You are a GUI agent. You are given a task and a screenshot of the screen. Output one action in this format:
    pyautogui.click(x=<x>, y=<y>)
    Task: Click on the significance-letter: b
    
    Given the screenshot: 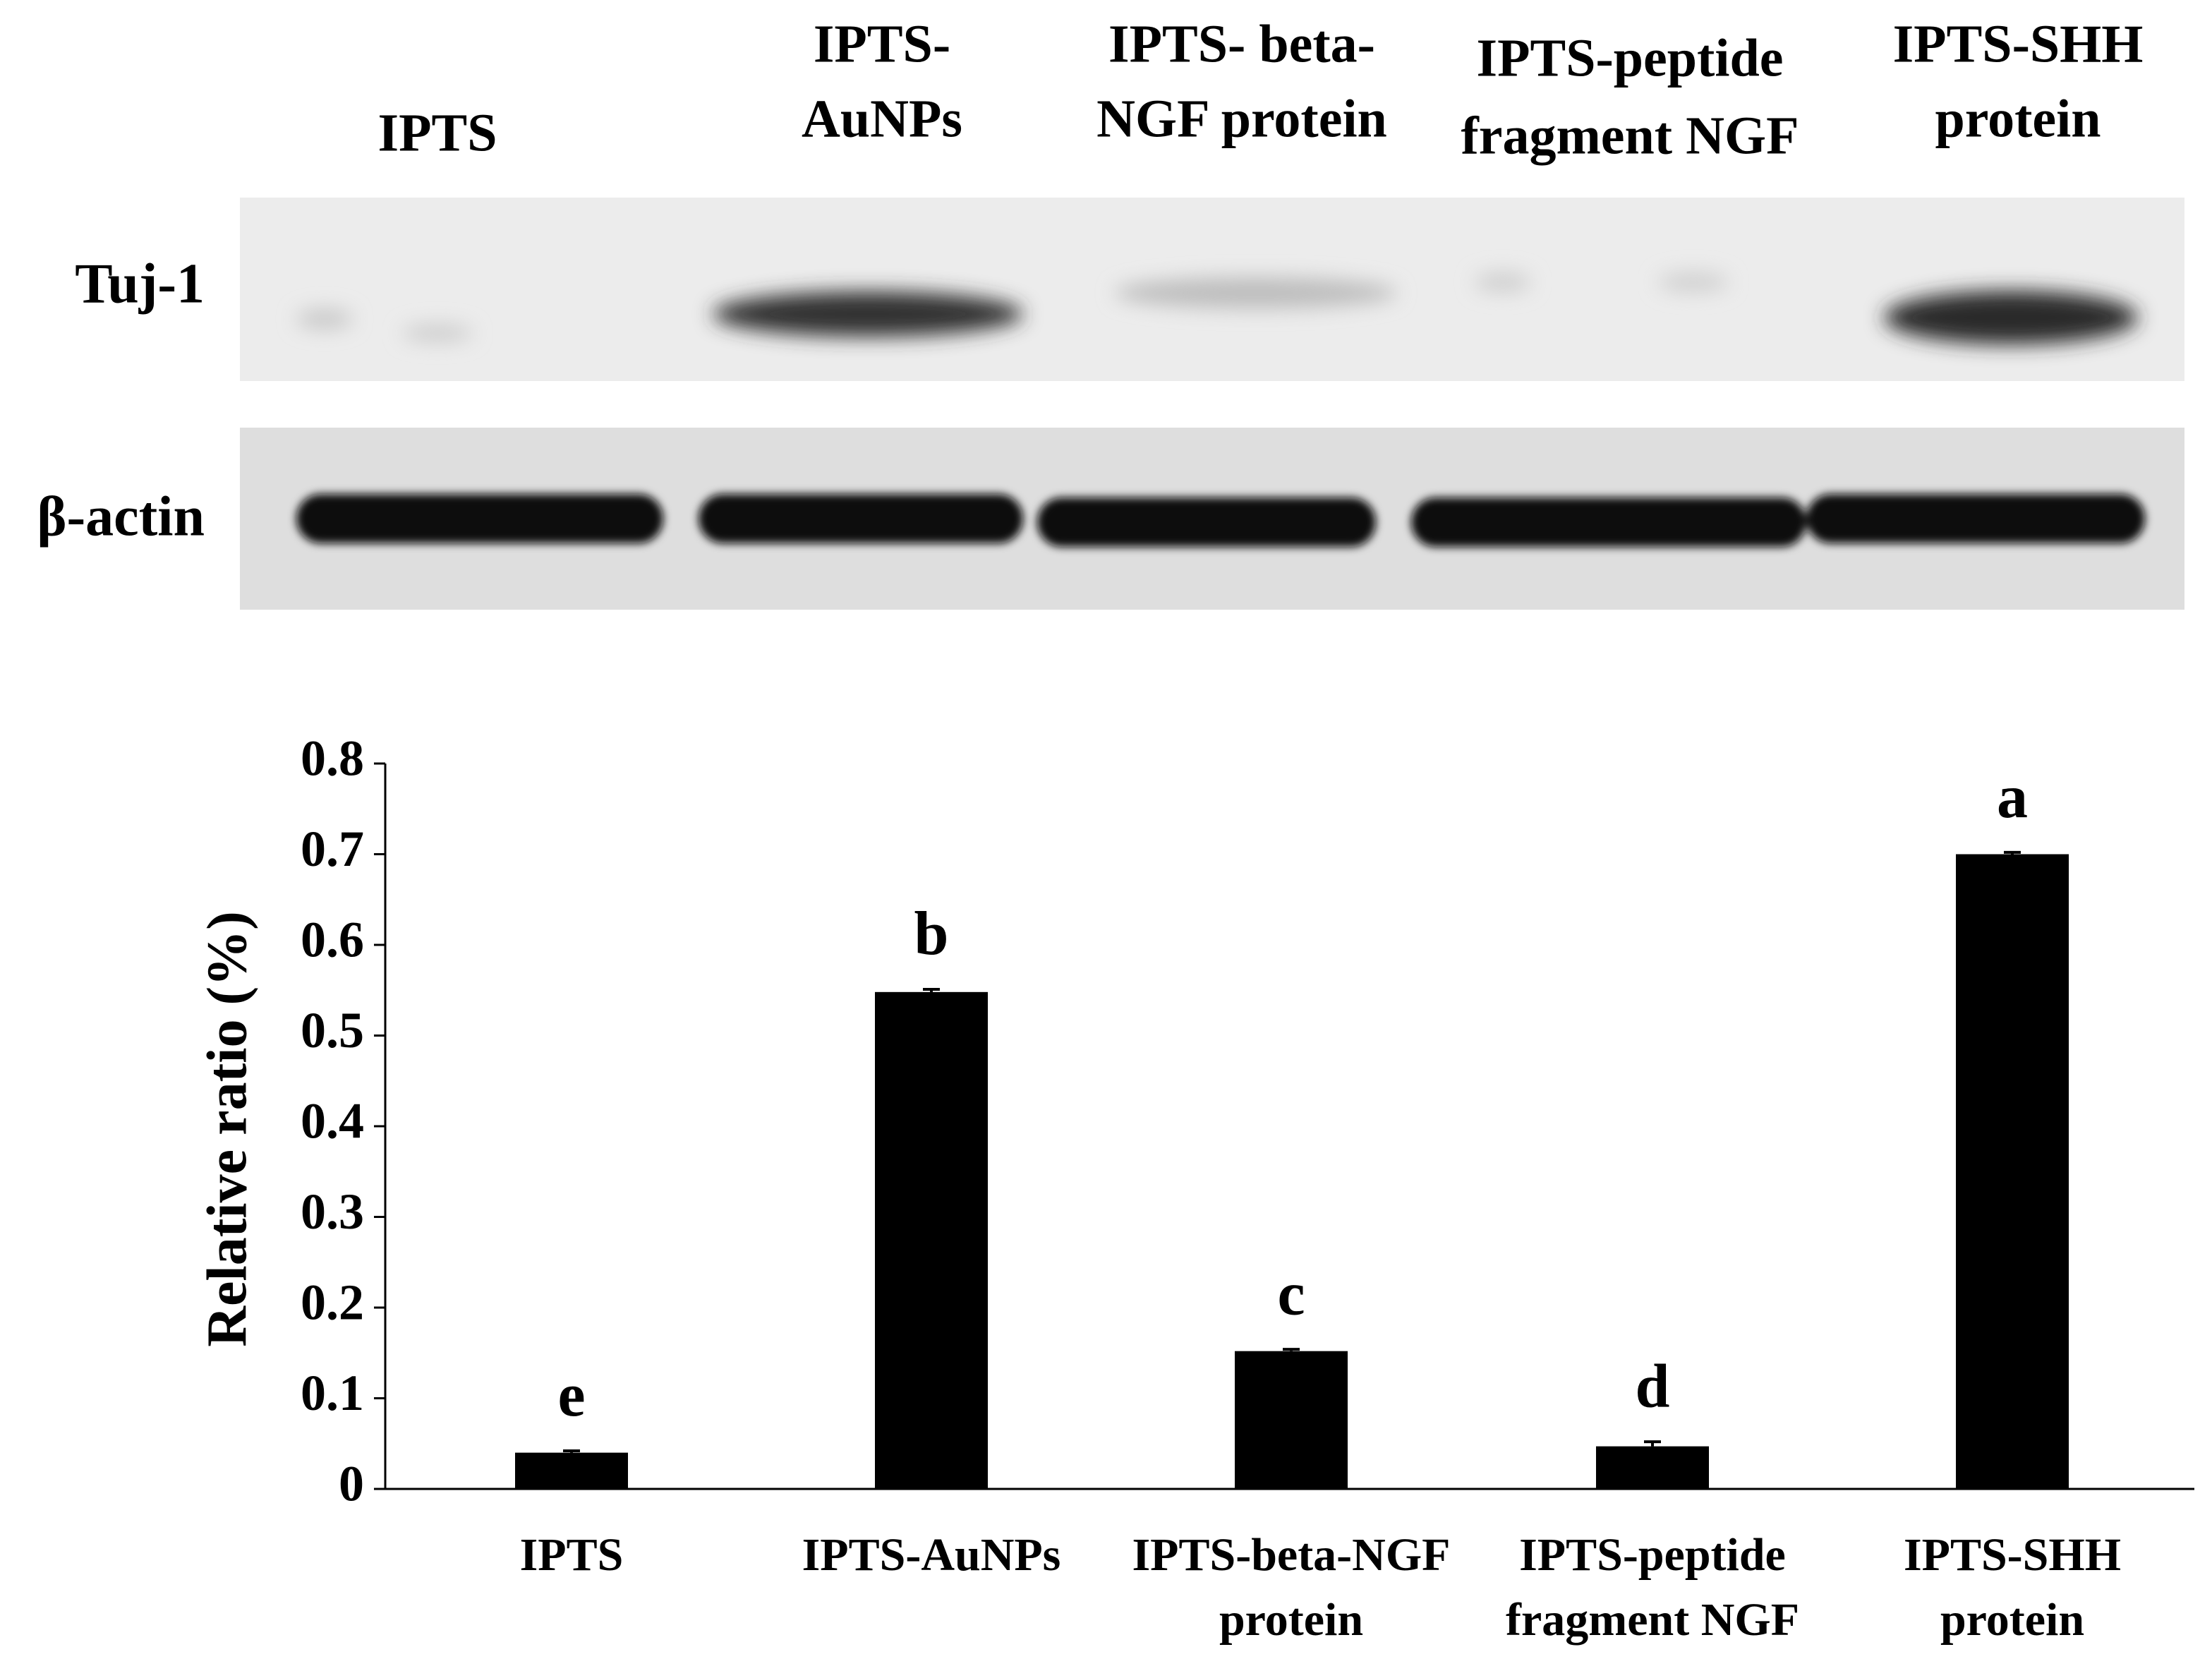 What is the action you would take?
    pyautogui.click(x=931, y=934)
    